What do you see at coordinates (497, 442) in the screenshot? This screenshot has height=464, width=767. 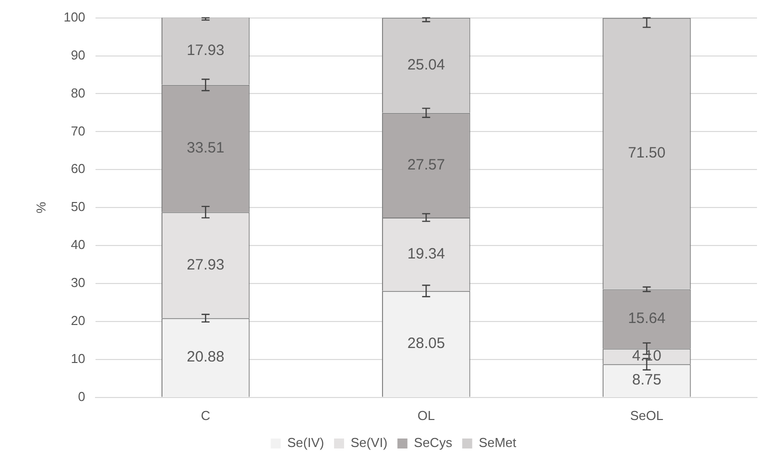 I see `legend-label: SeMet` at bounding box center [497, 442].